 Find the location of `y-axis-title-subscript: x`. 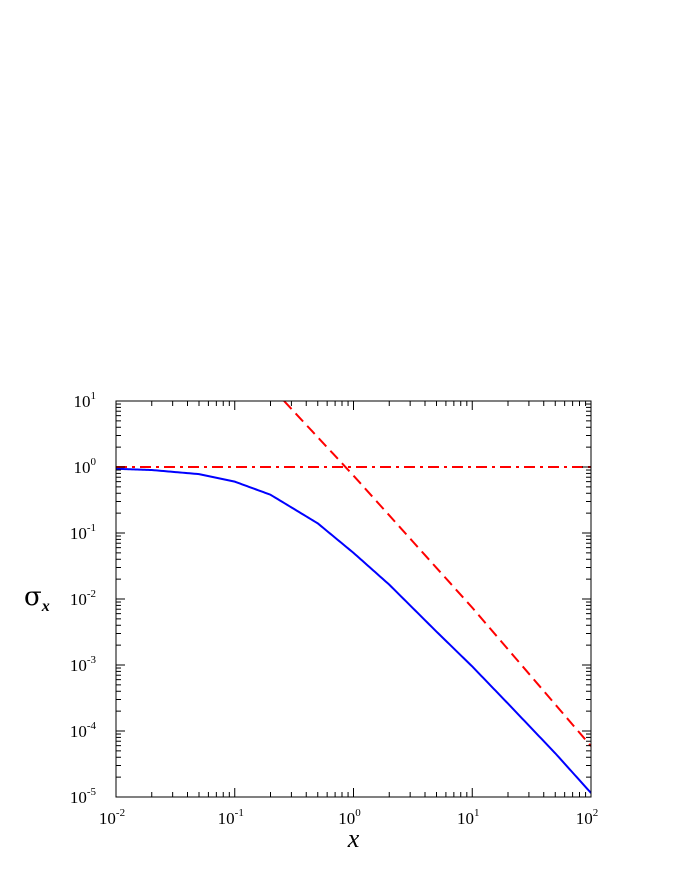

y-axis-title-subscript: x is located at coordinates (45, 606).